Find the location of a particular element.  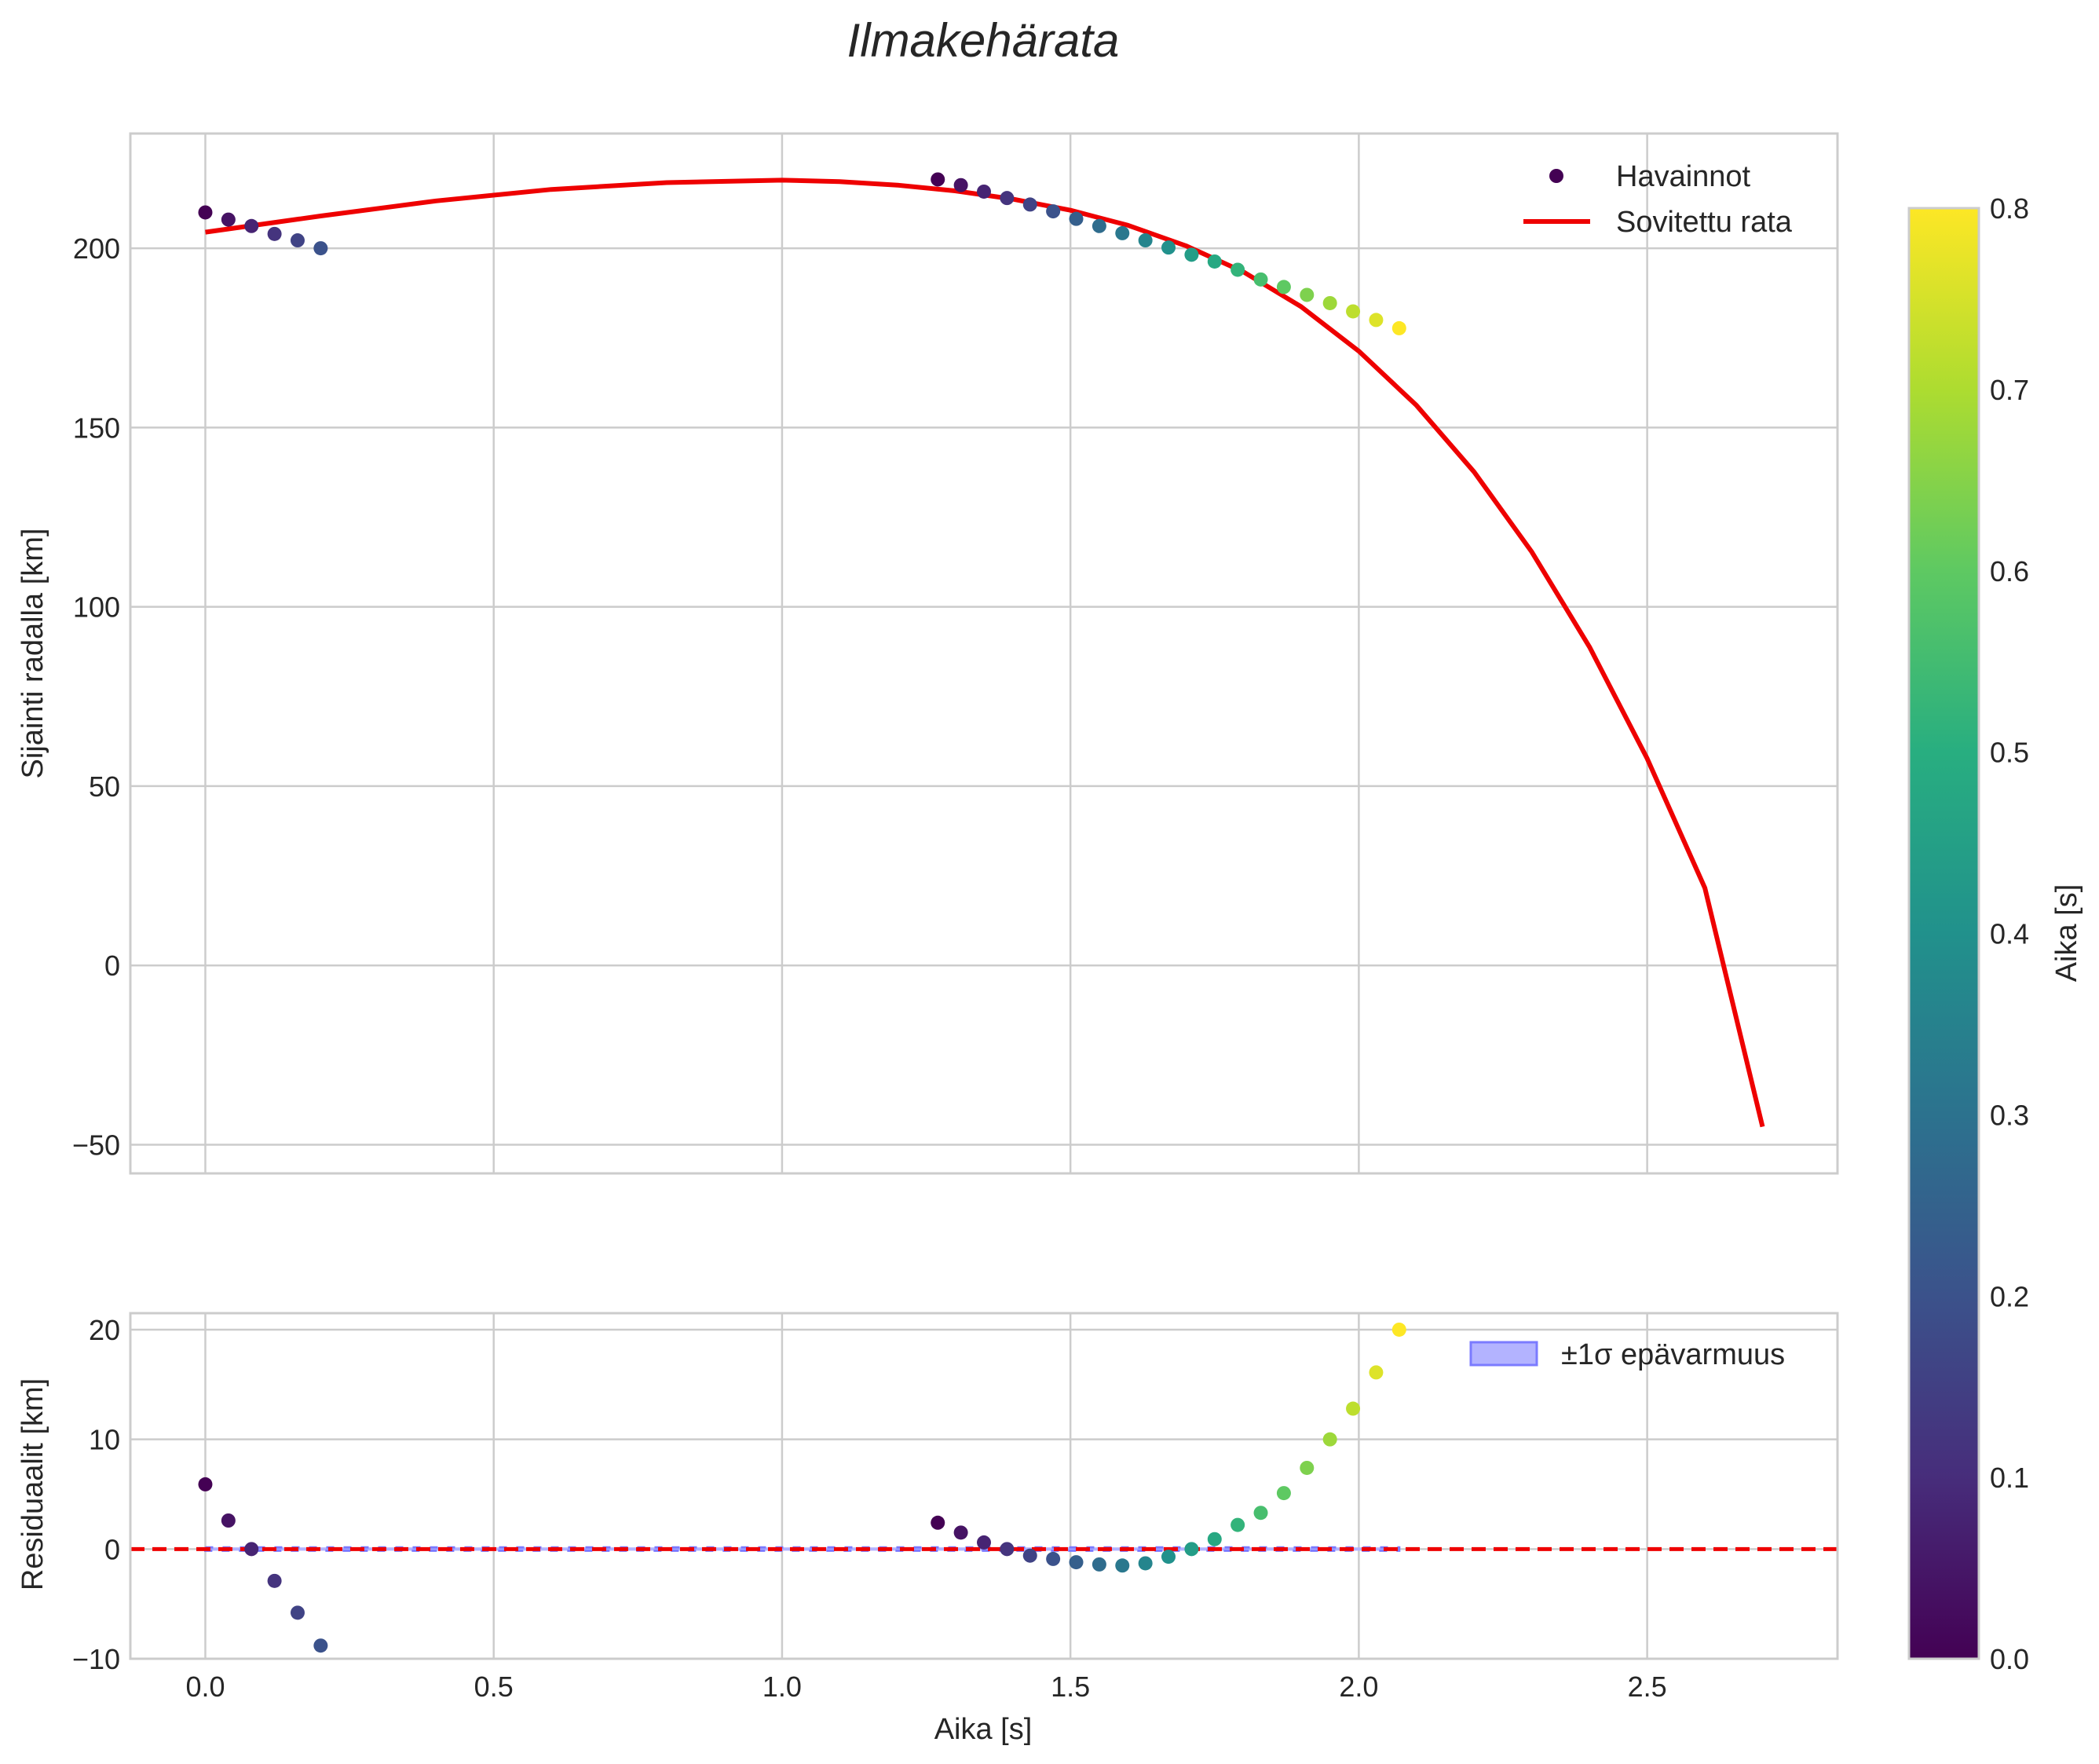

0-y-tick-label: 150 is located at coordinates (96, 428).